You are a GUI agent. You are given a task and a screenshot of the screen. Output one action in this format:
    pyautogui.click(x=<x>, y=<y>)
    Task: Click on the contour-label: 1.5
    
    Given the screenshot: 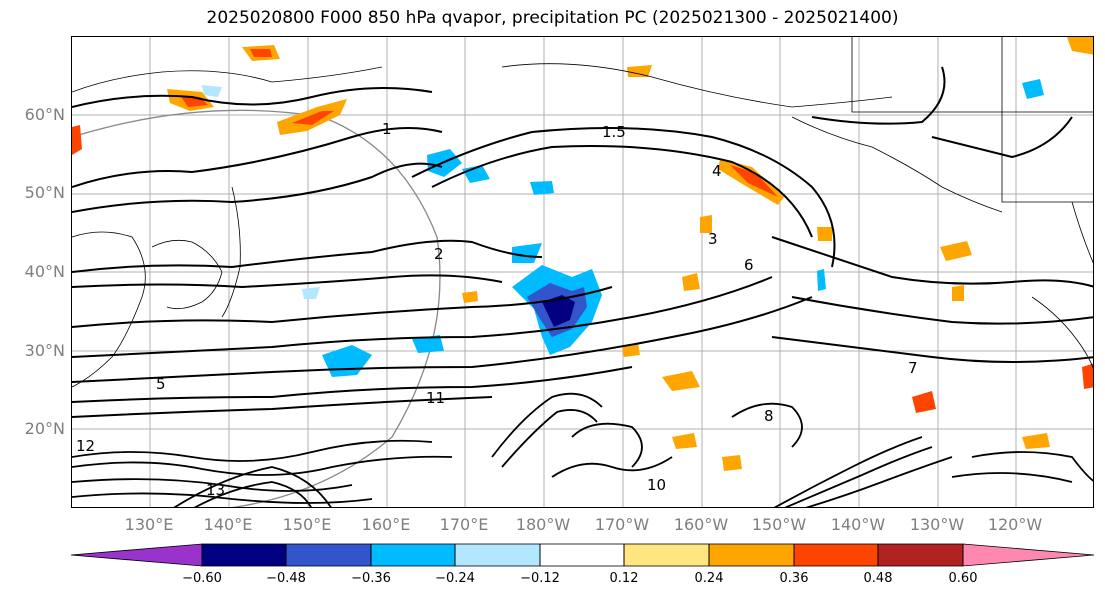 What is the action you would take?
    pyautogui.click(x=614, y=132)
    